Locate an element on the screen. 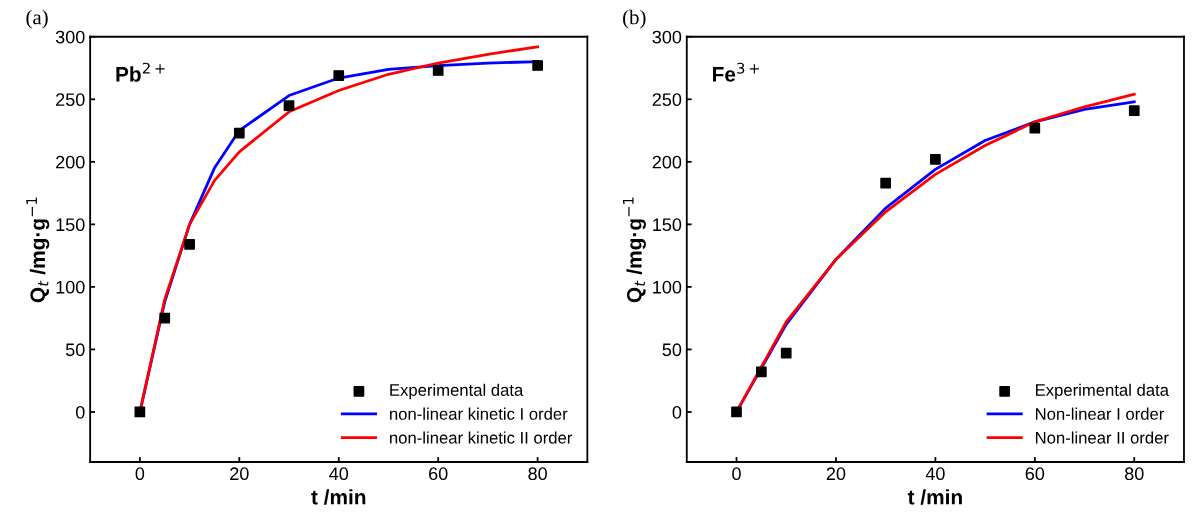 The image size is (1202, 525). chart-title: (b) is located at coordinates (634, 19).